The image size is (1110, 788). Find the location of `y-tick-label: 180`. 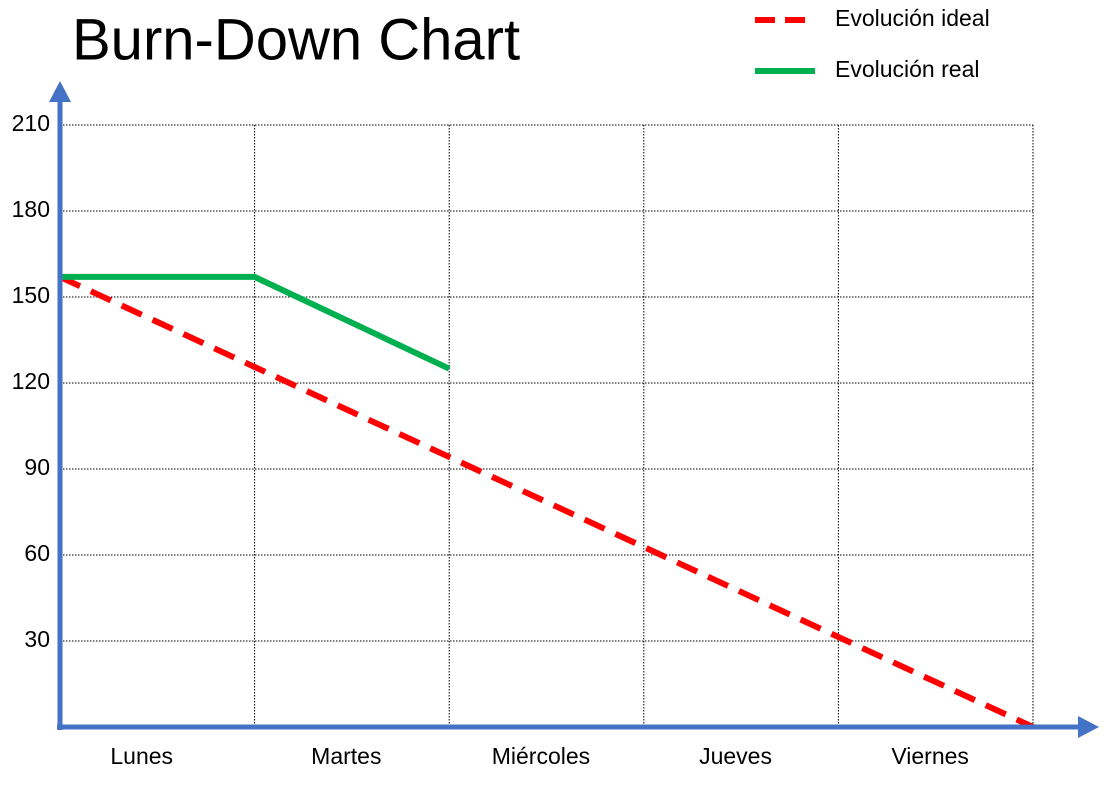

y-tick-label: 180 is located at coordinates (31, 209).